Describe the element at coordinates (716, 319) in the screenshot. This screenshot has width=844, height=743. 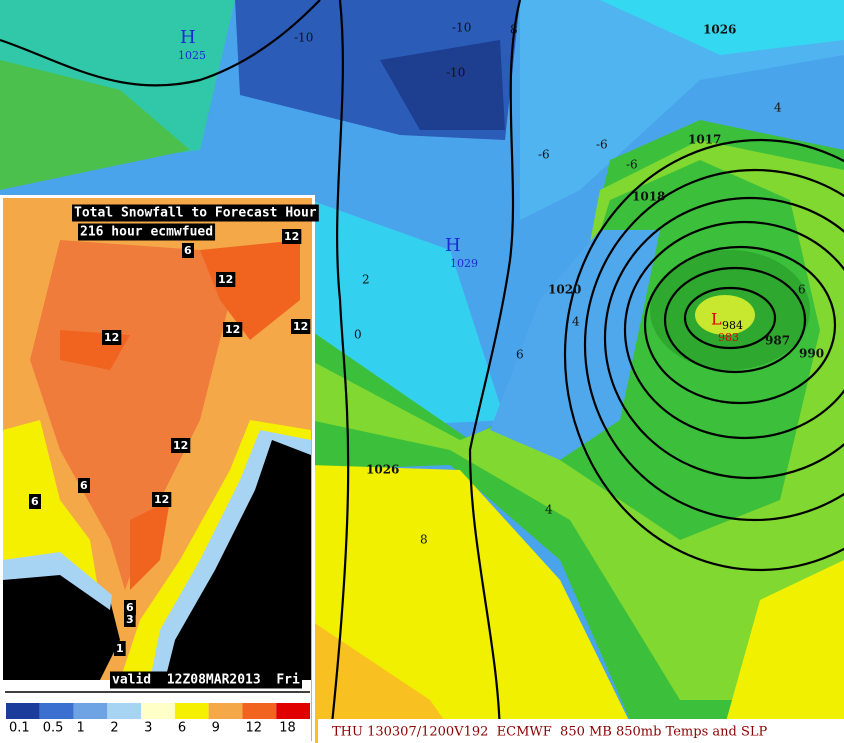
I see `low-symbol: L` at that location.